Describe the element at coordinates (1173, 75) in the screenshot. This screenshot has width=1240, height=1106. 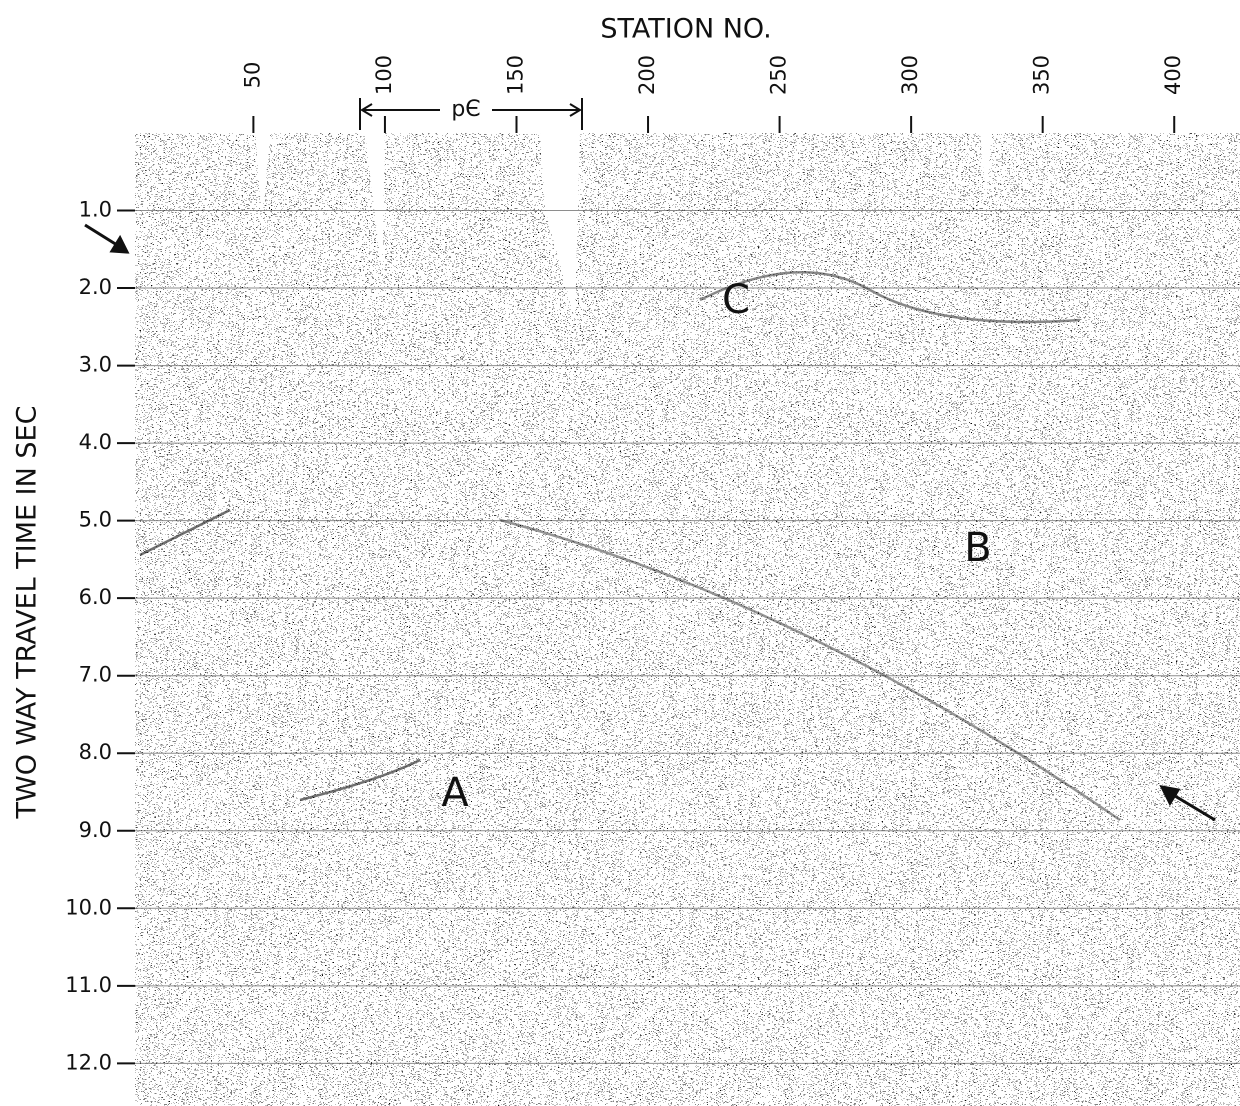
I see `x-tick-label: 400` at that location.